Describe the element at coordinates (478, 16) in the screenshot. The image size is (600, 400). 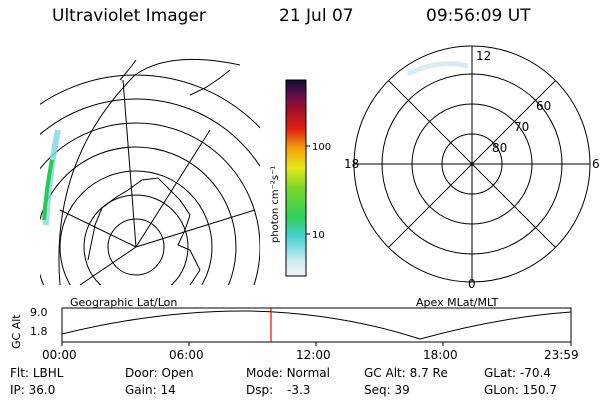
I see `time-label: 09:56:09 UT` at that location.